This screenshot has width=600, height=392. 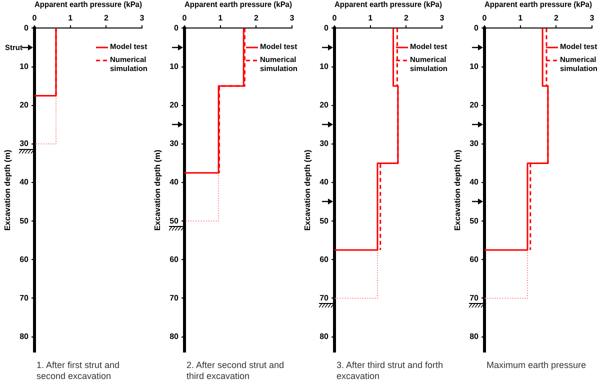 I want to click on text: 1. After first strut and second excavation, so click(x=78, y=371).